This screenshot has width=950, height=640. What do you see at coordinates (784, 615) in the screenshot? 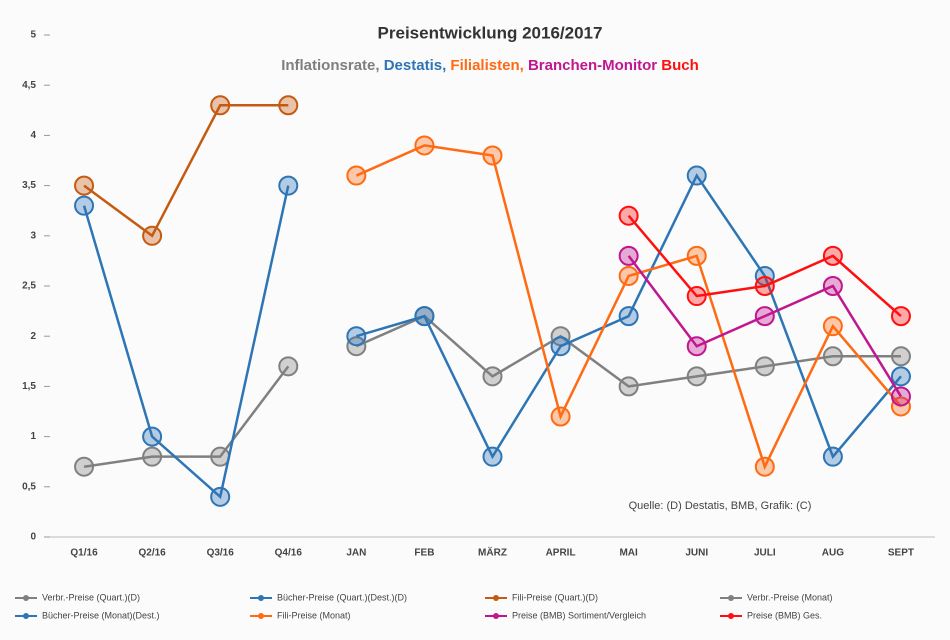
I see `legend-label: Preise (BMB) Ges.` at bounding box center [784, 615].